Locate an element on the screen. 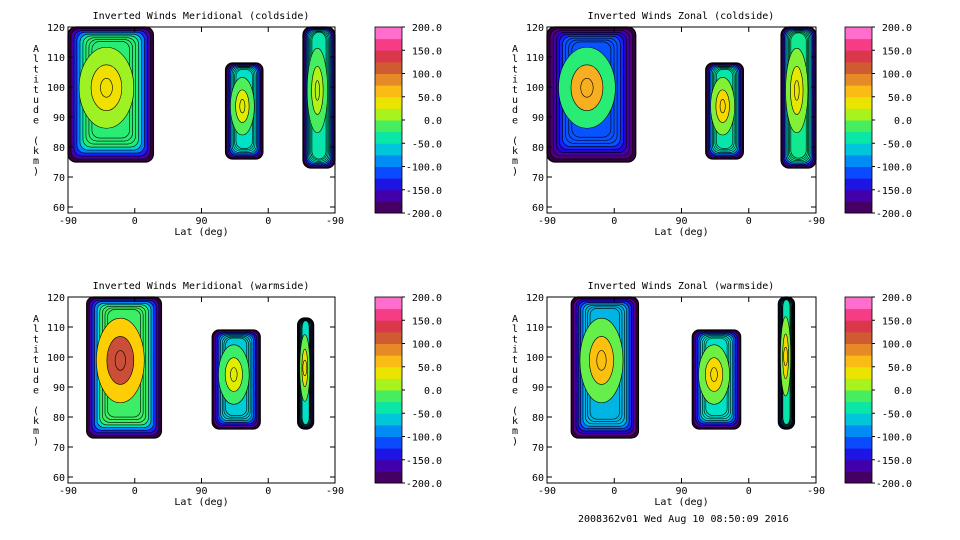  chart-title: Inverted Winds Meridional (coldside) is located at coordinates (201, 16).